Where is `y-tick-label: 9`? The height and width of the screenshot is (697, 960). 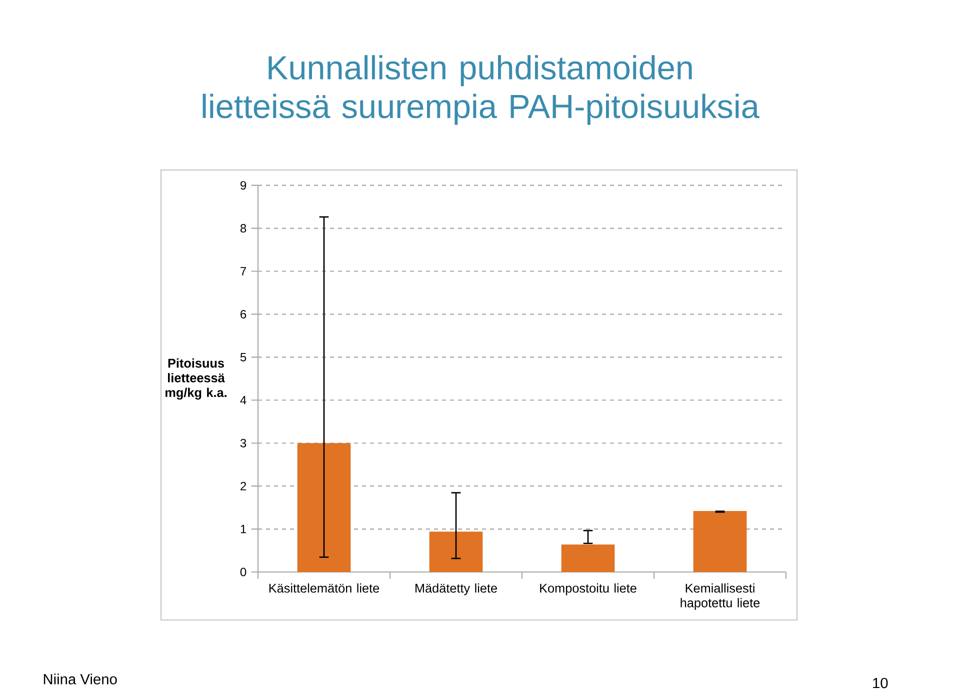 y-tick-label: 9 is located at coordinates (243, 185).